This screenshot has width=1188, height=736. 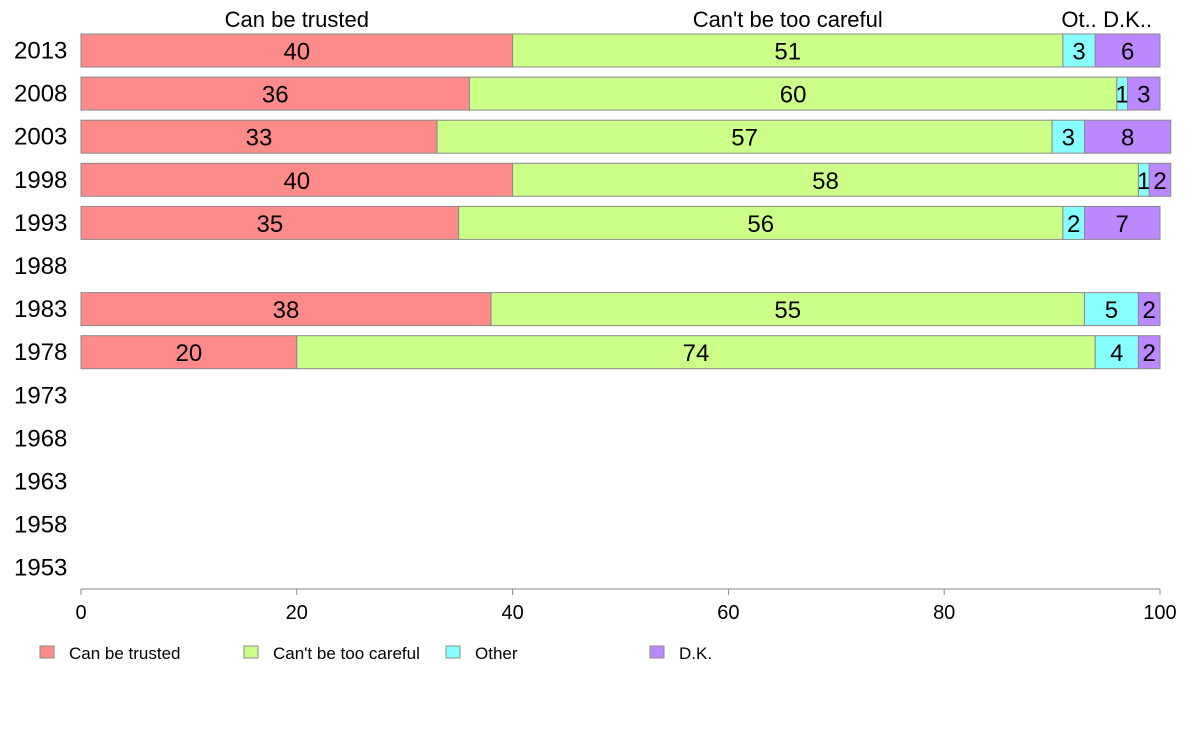 I want to click on data-label: 7, so click(x=1122, y=224).